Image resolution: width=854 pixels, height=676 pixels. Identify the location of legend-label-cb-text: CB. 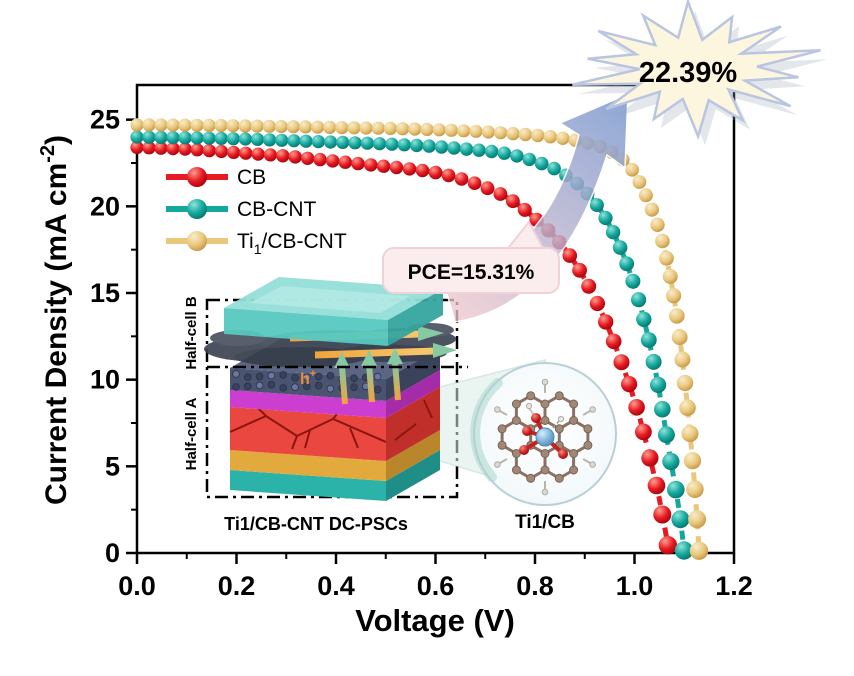
(251, 177).